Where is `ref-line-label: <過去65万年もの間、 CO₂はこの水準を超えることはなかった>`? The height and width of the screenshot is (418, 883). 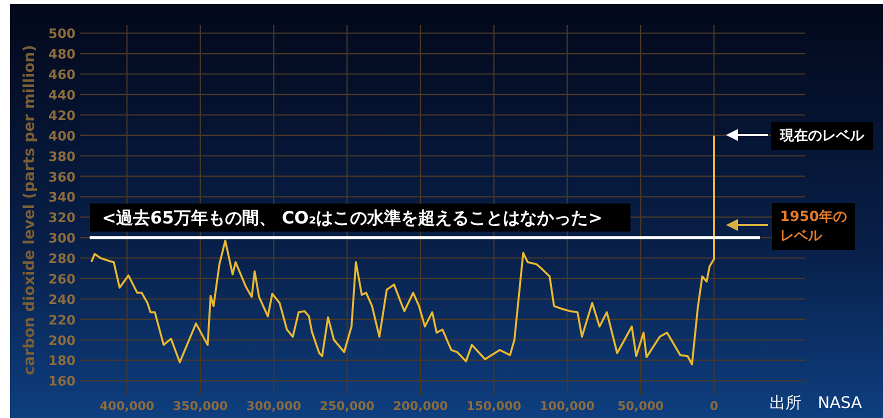
ref-line-label: <過去65万年もの間、 CO₂はこの水準を超えることはなかった> is located at coordinates (352, 218).